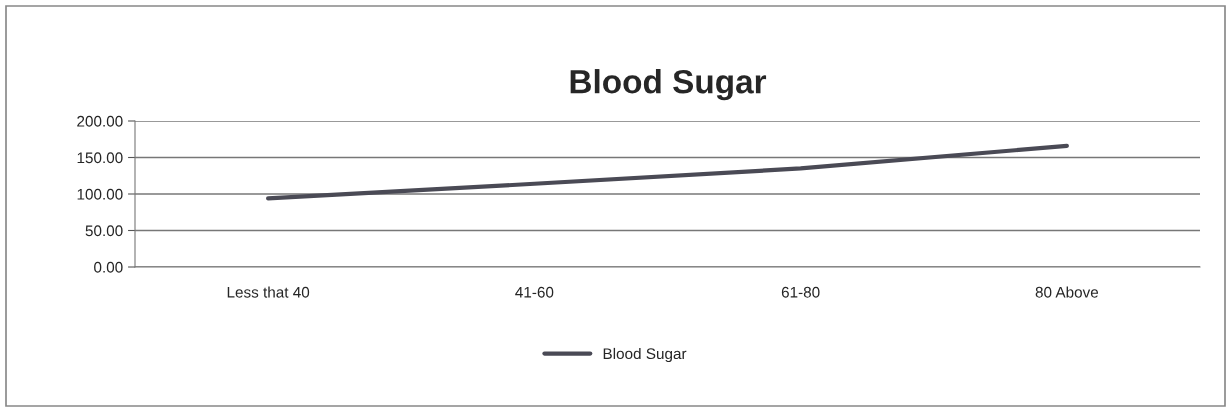  What do you see at coordinates (534, 292) in the screenshot?
I see `x-tick-label: 41-60` at bounding box center [534, 292].